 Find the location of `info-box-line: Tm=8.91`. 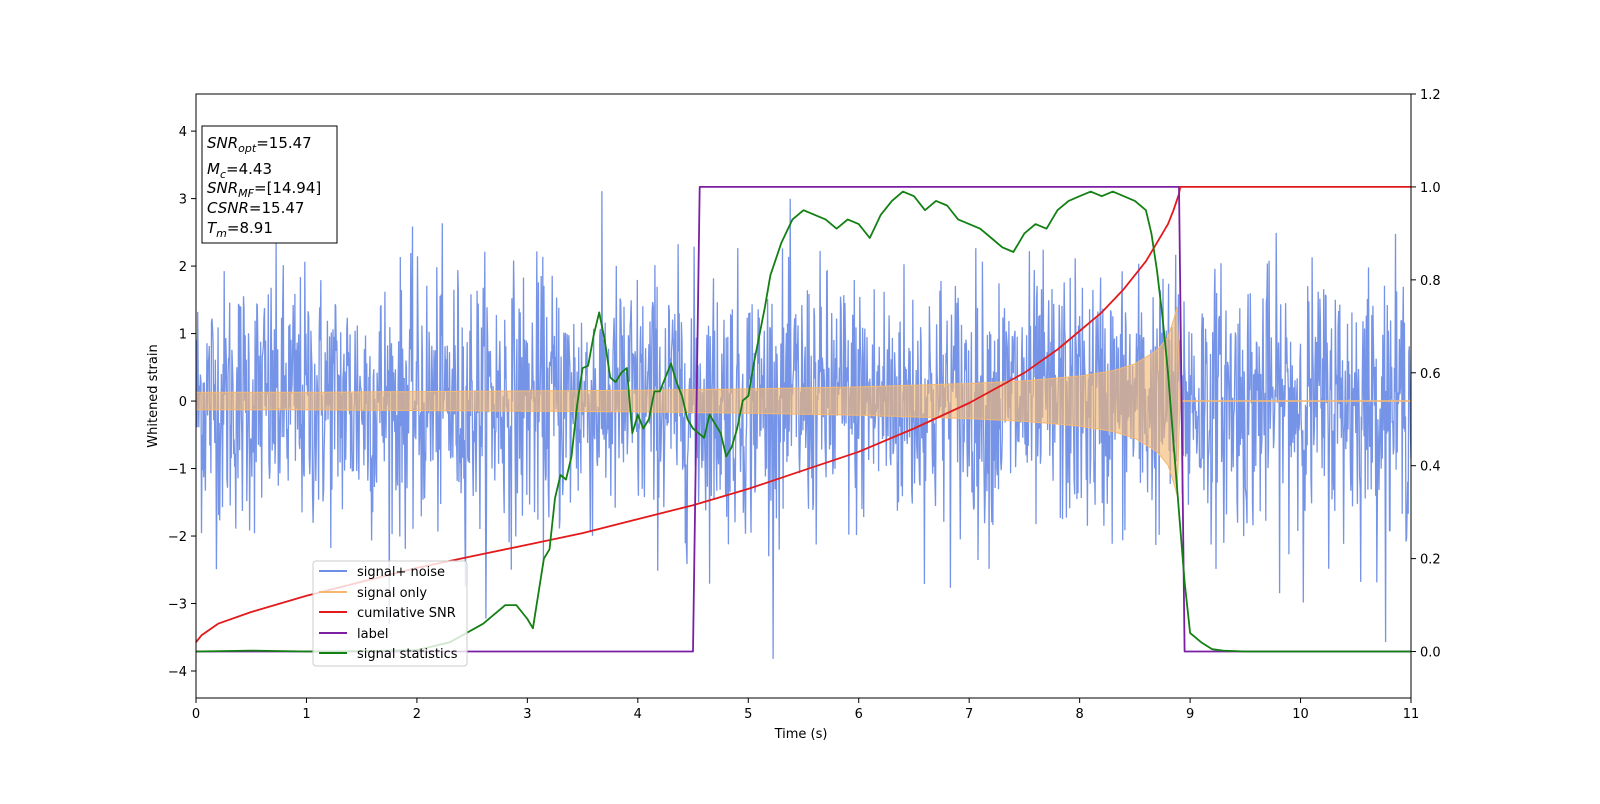

info-box-line: Tm=8.91 is located at coordinates (240, 229).